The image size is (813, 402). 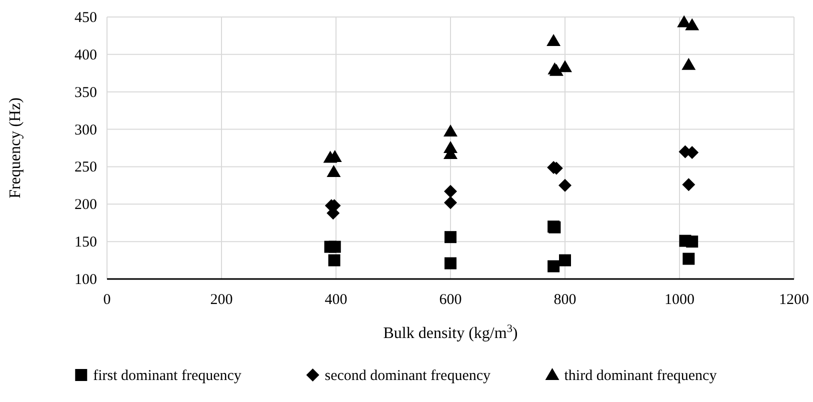 I want to click on y-tick-label: 200, so click(x=85, y=205).